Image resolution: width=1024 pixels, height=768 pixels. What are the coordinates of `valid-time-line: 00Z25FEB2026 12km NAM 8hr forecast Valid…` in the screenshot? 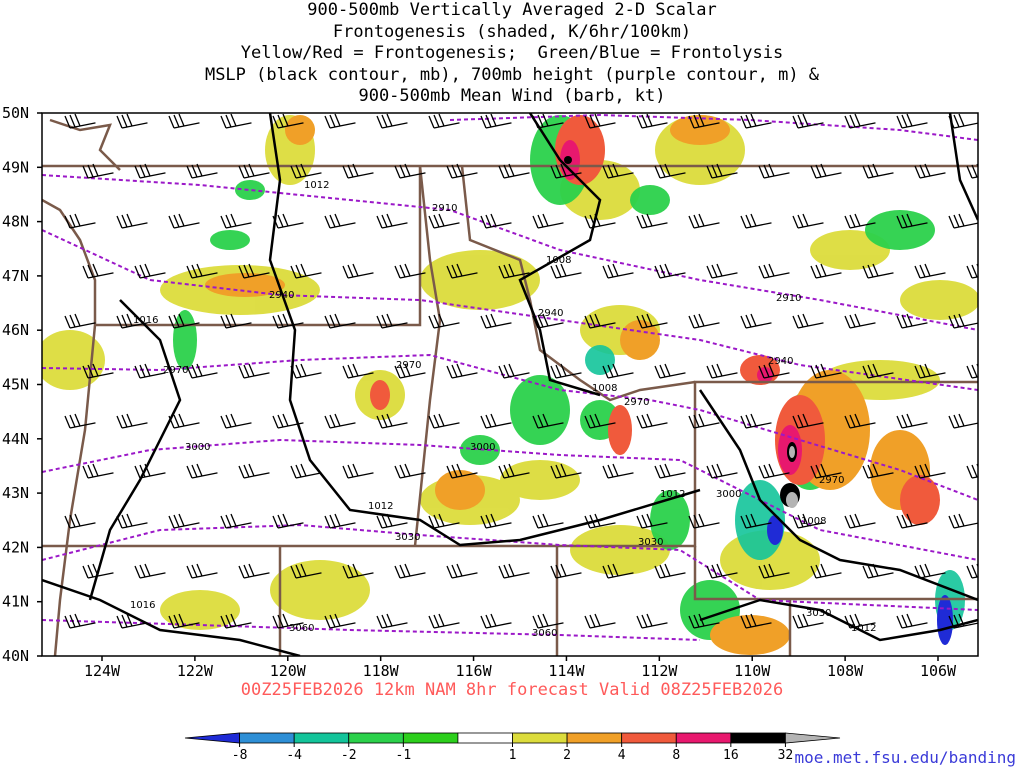 It's located at (512, 690).